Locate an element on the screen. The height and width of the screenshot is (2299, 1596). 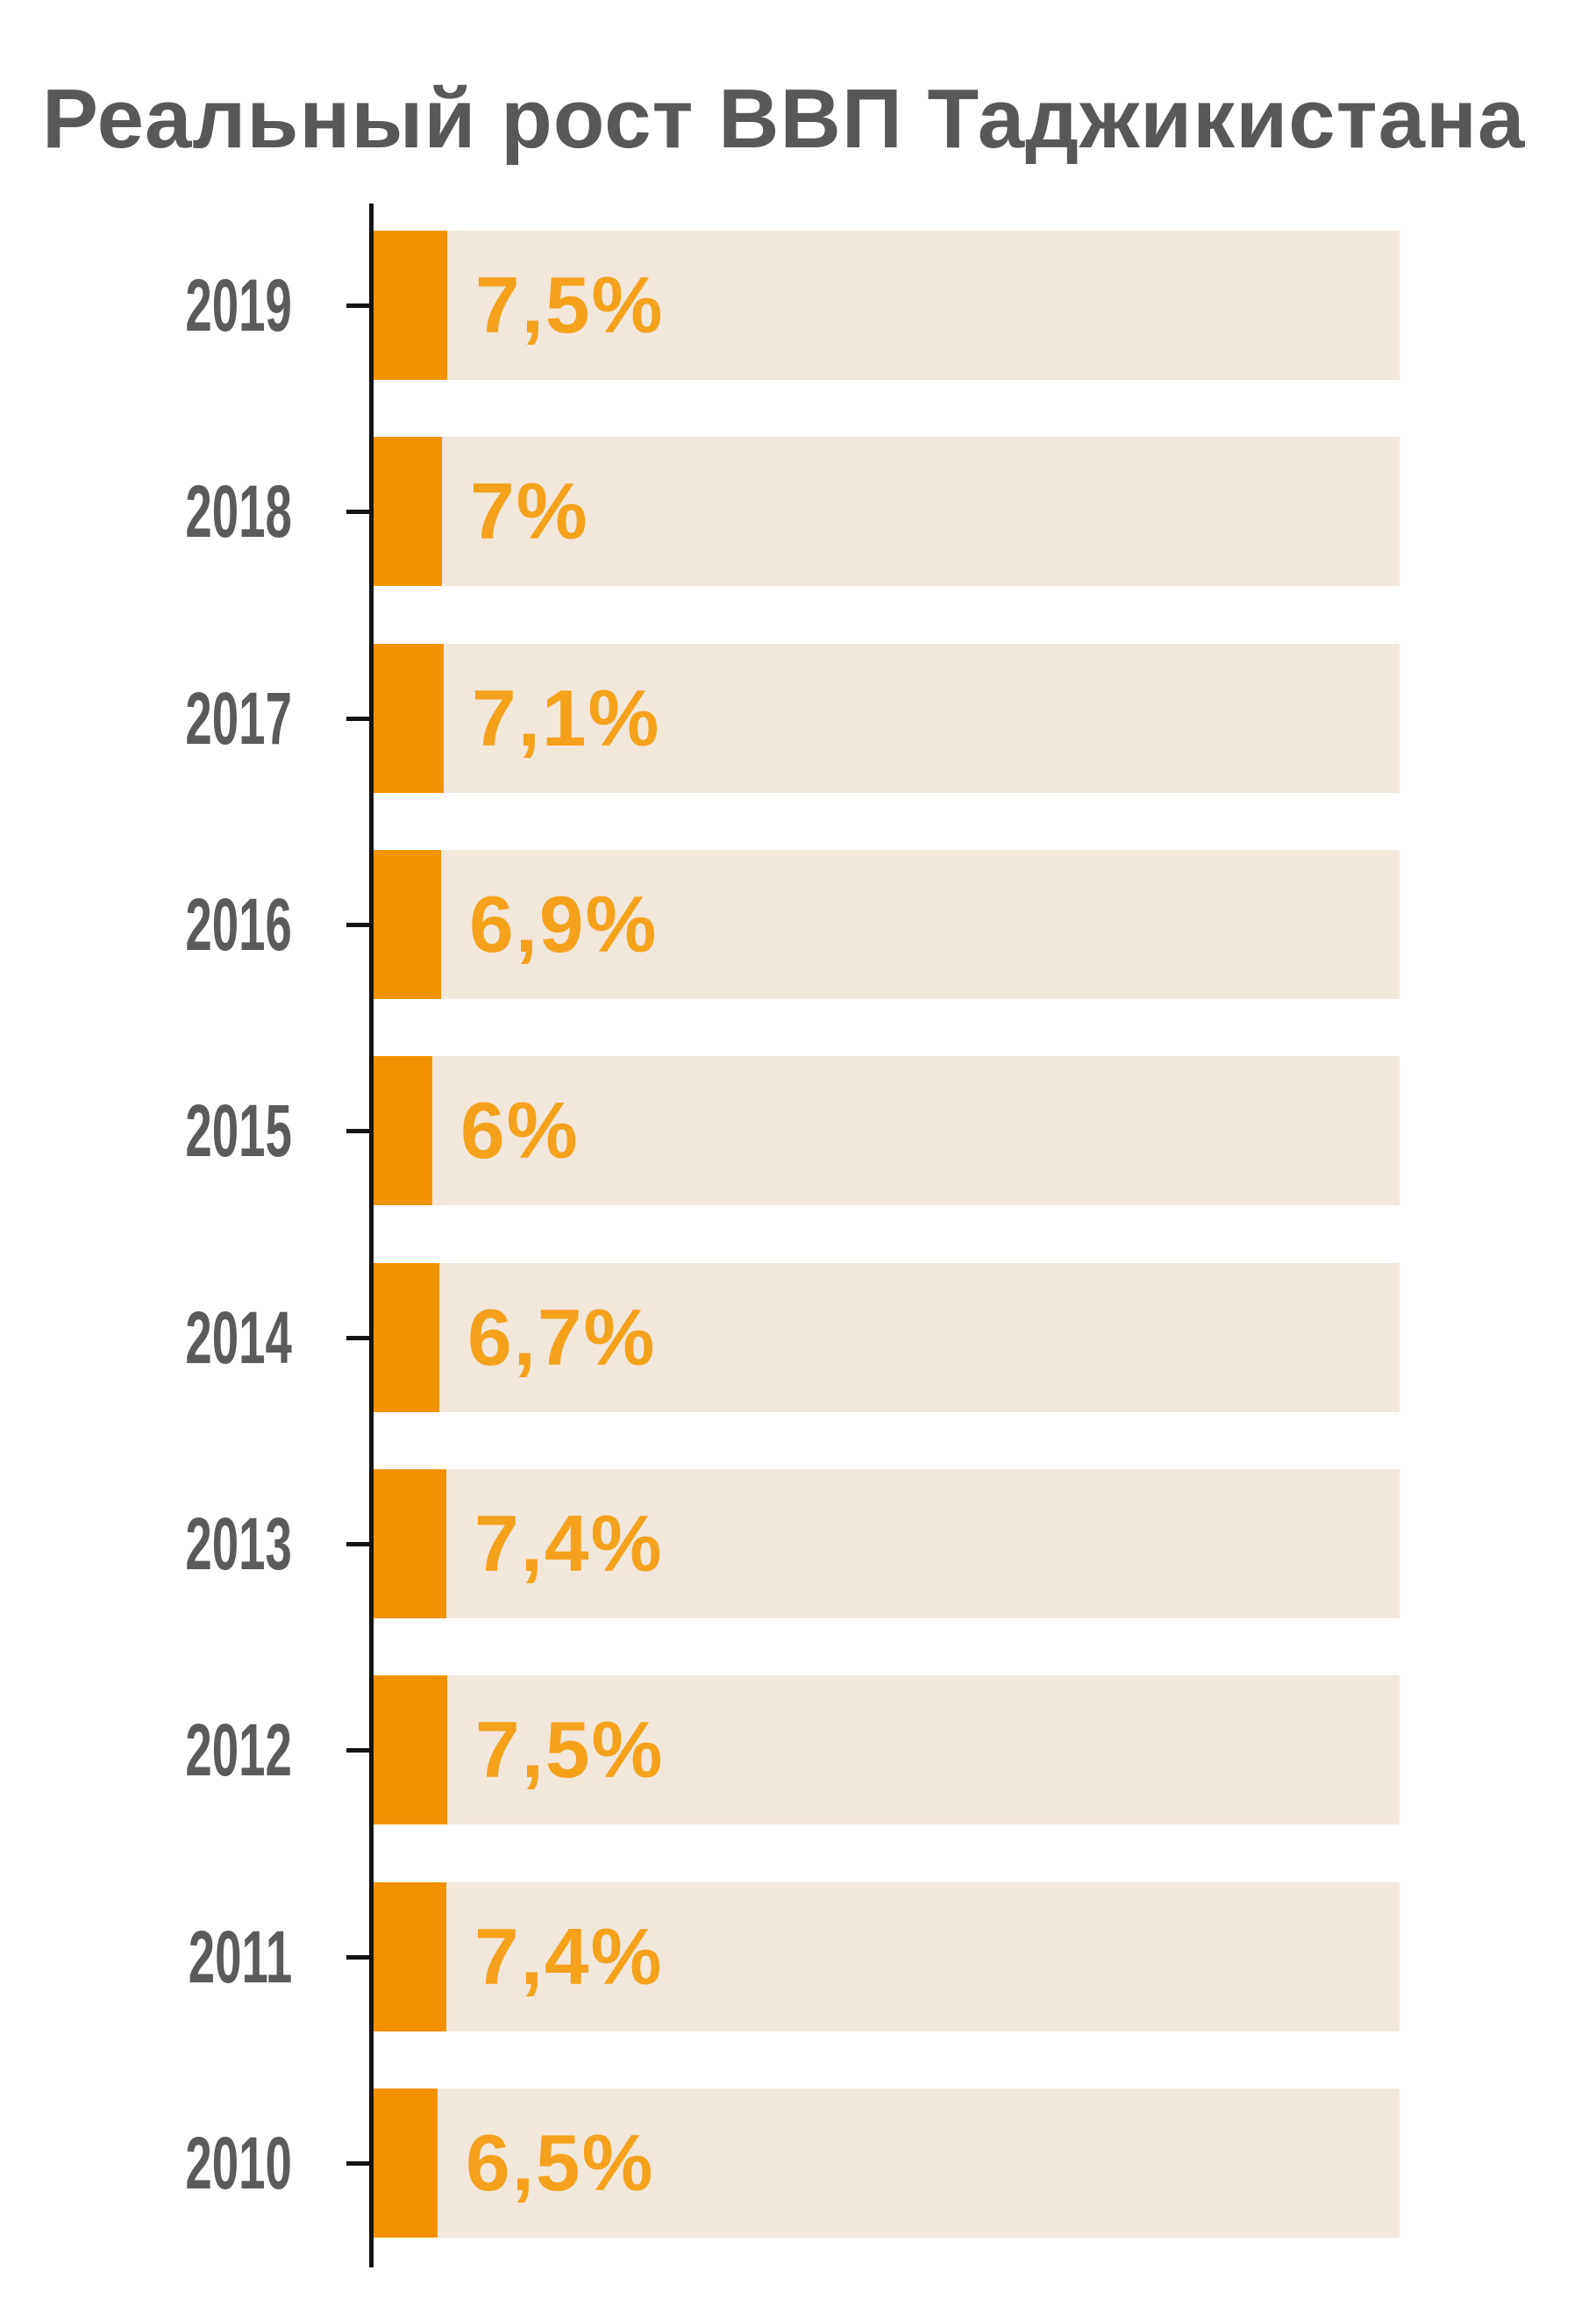
year-label: 2014 is located at coordinates (146, 1337).